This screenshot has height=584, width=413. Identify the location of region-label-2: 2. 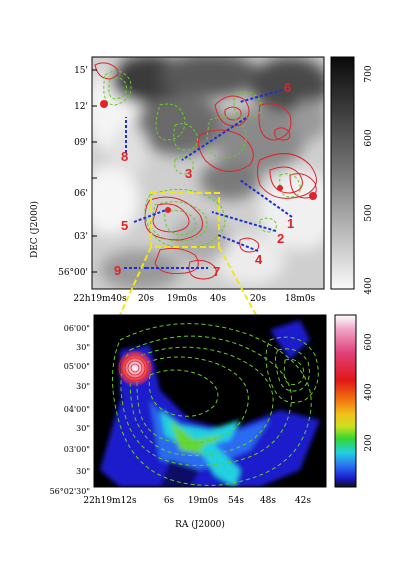
(280, 238).